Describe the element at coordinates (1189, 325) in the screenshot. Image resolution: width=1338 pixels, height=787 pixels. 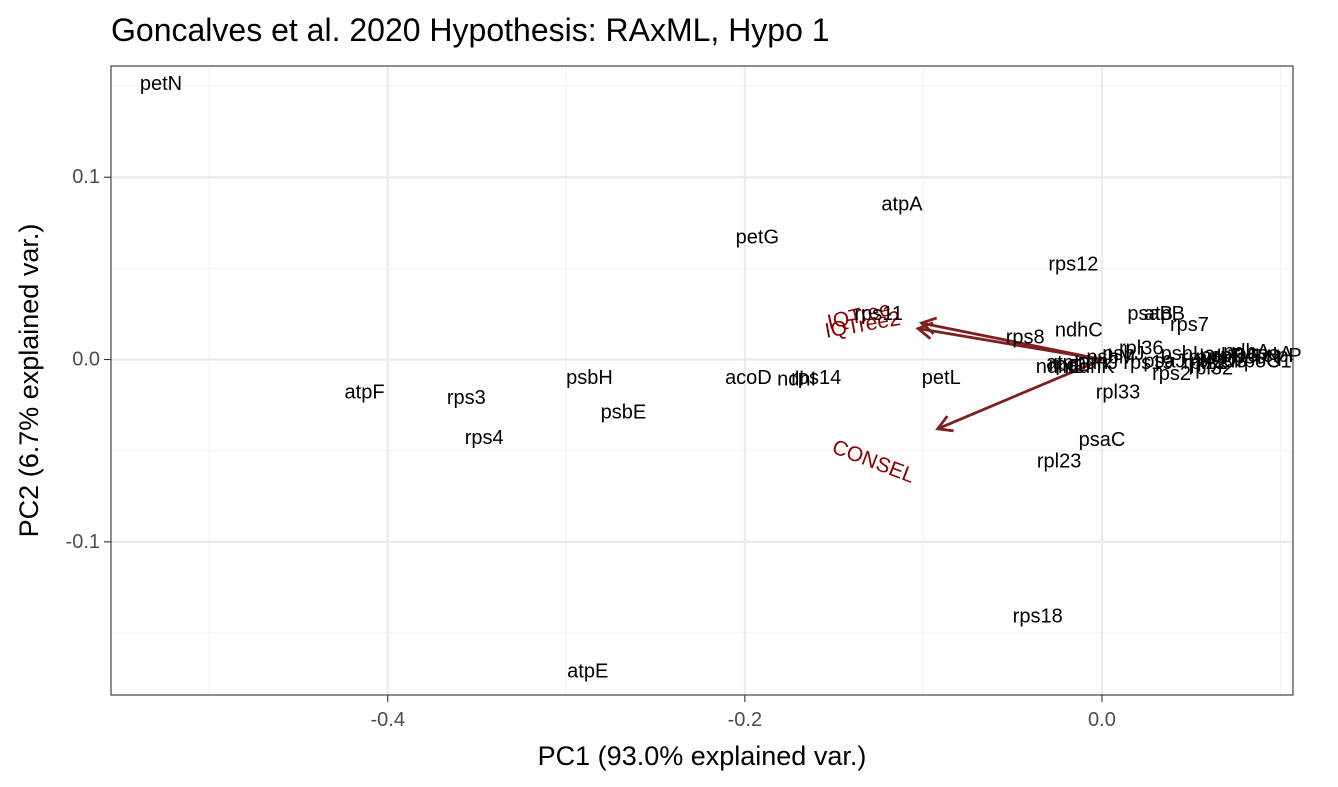
I see `point-label: rps7` at that location.